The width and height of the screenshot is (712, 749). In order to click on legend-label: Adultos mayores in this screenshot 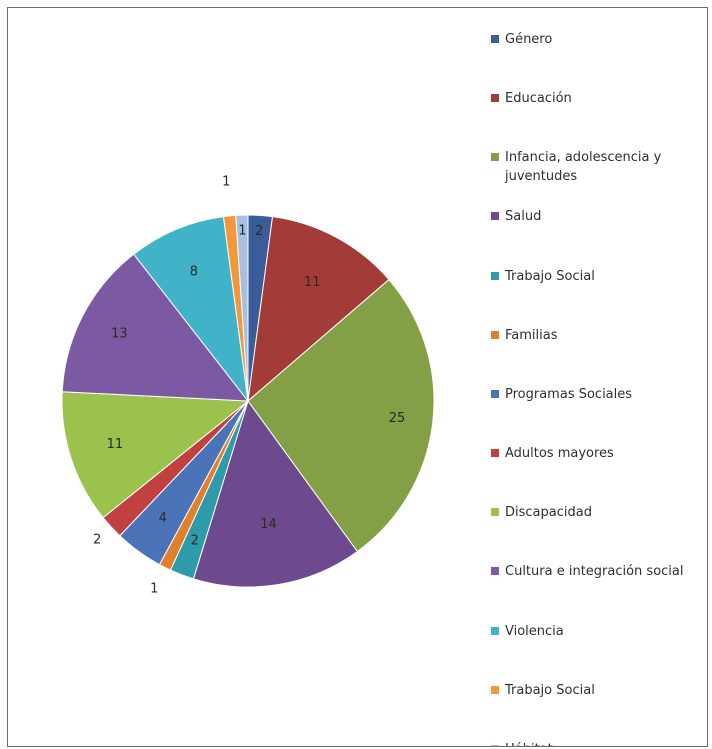, I will do `click(559, 453)`.